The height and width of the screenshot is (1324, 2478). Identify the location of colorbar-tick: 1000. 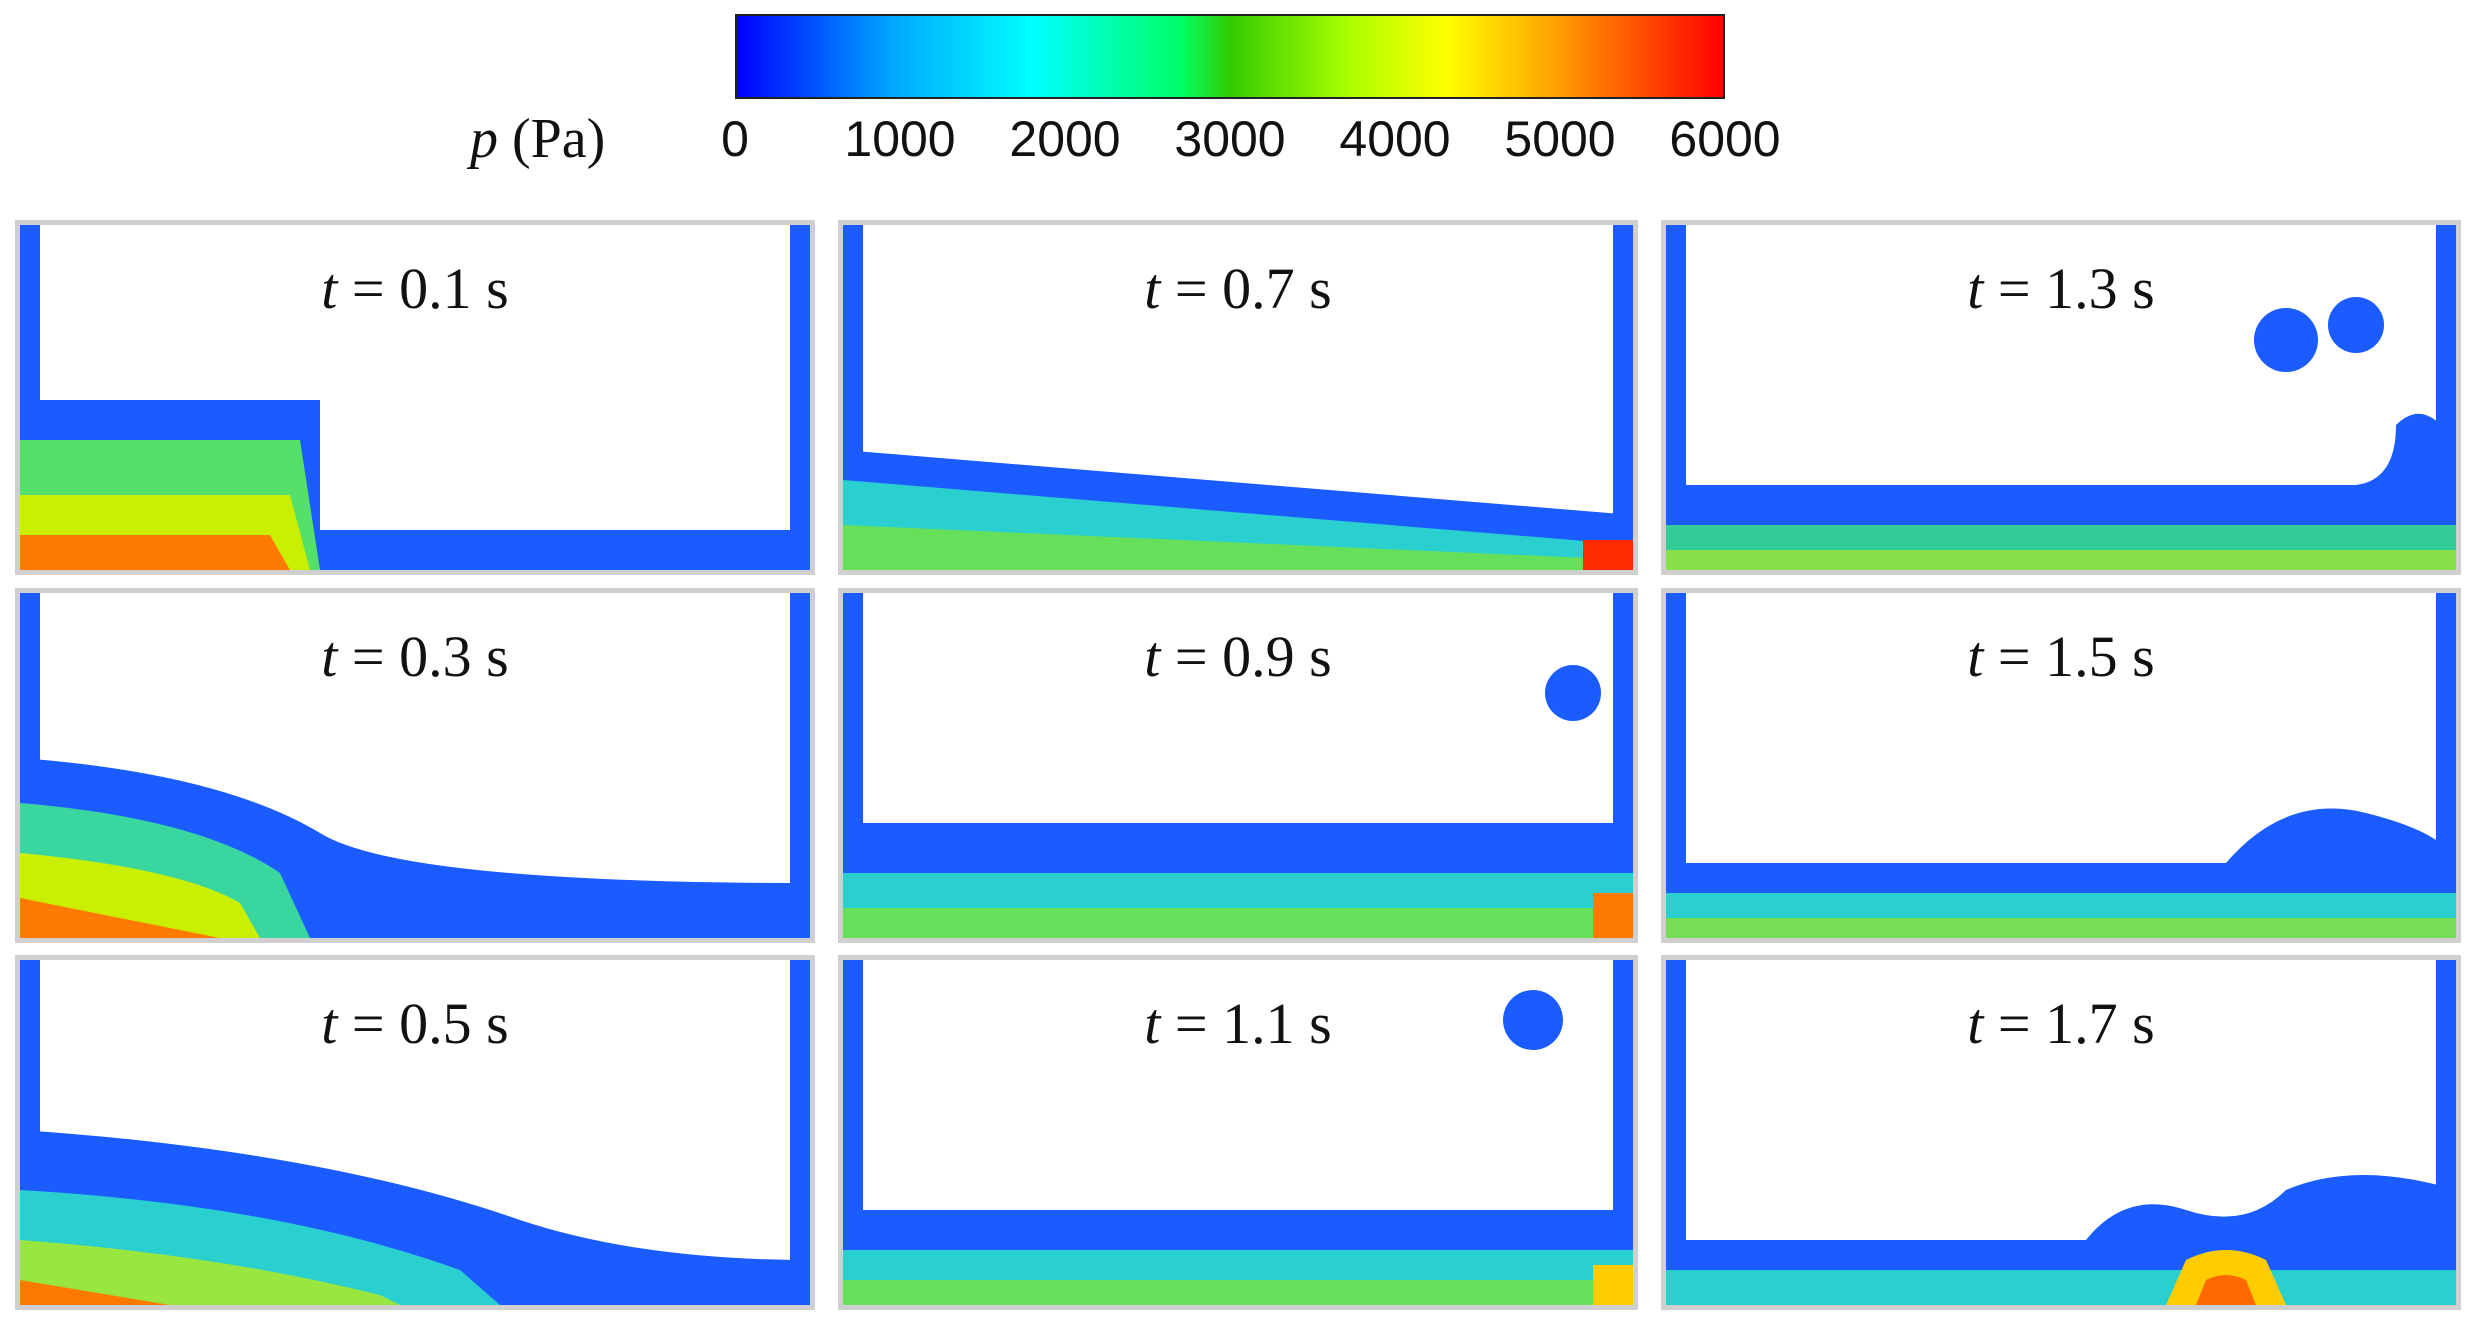
(900, 139).